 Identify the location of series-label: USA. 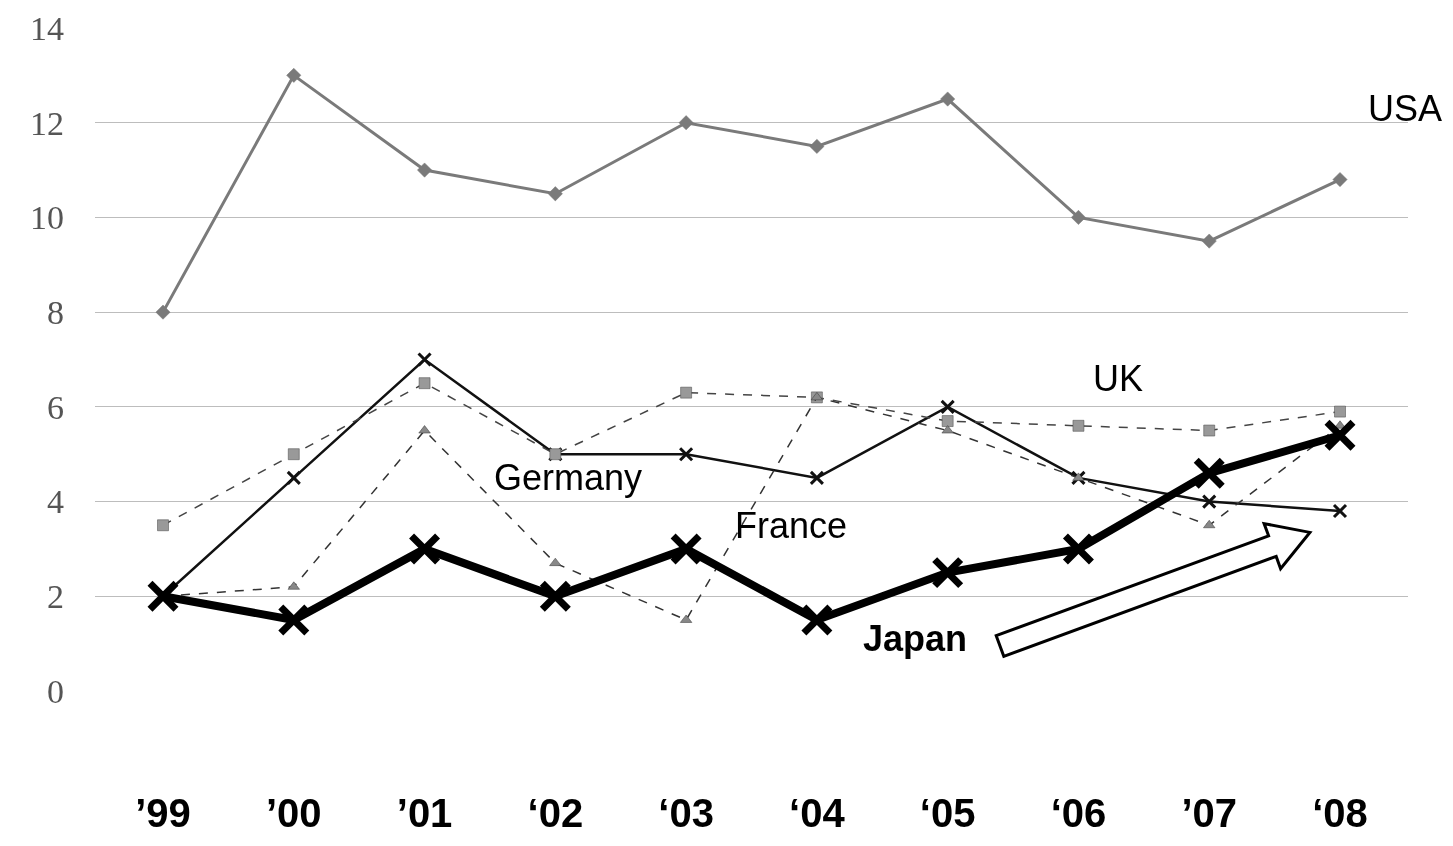
(1405, 108).